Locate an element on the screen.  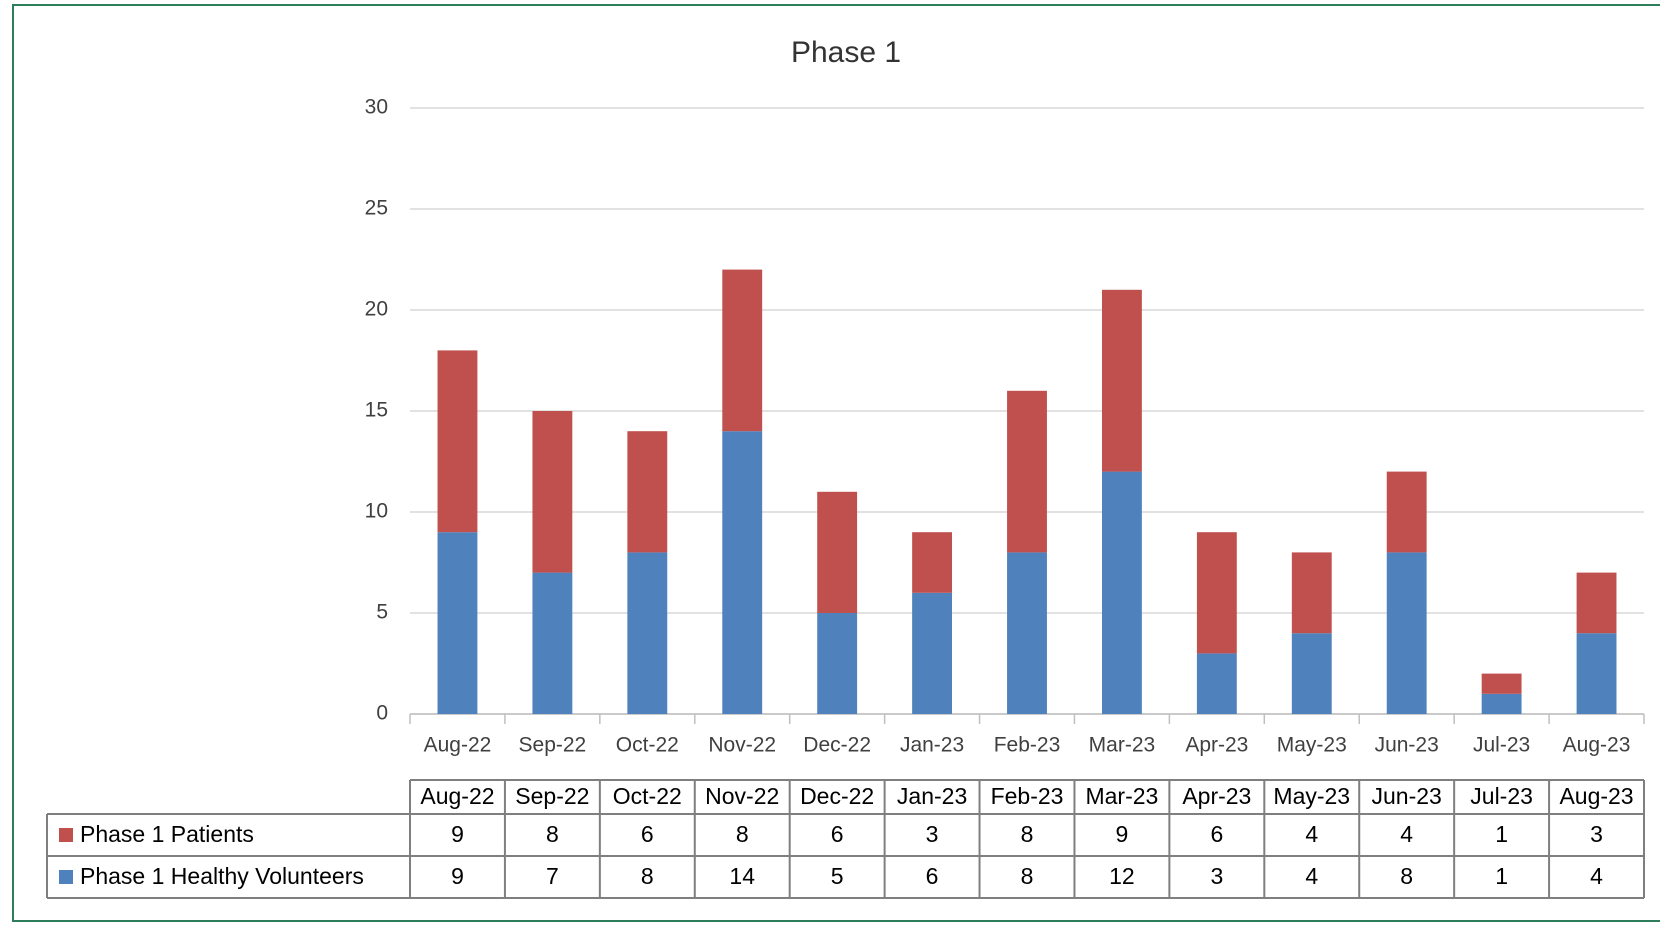
table-header: Nov-22 is located at coordinates (742, 796).